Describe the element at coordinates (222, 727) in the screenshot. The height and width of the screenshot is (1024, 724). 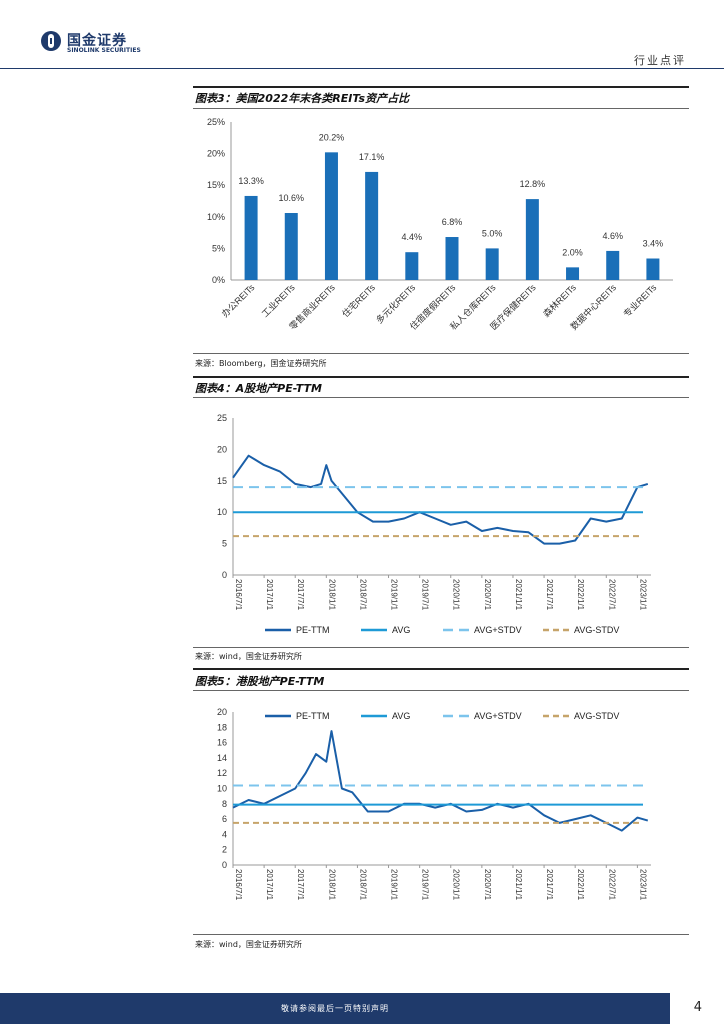
I see `y-tick-label: 18` at that location.